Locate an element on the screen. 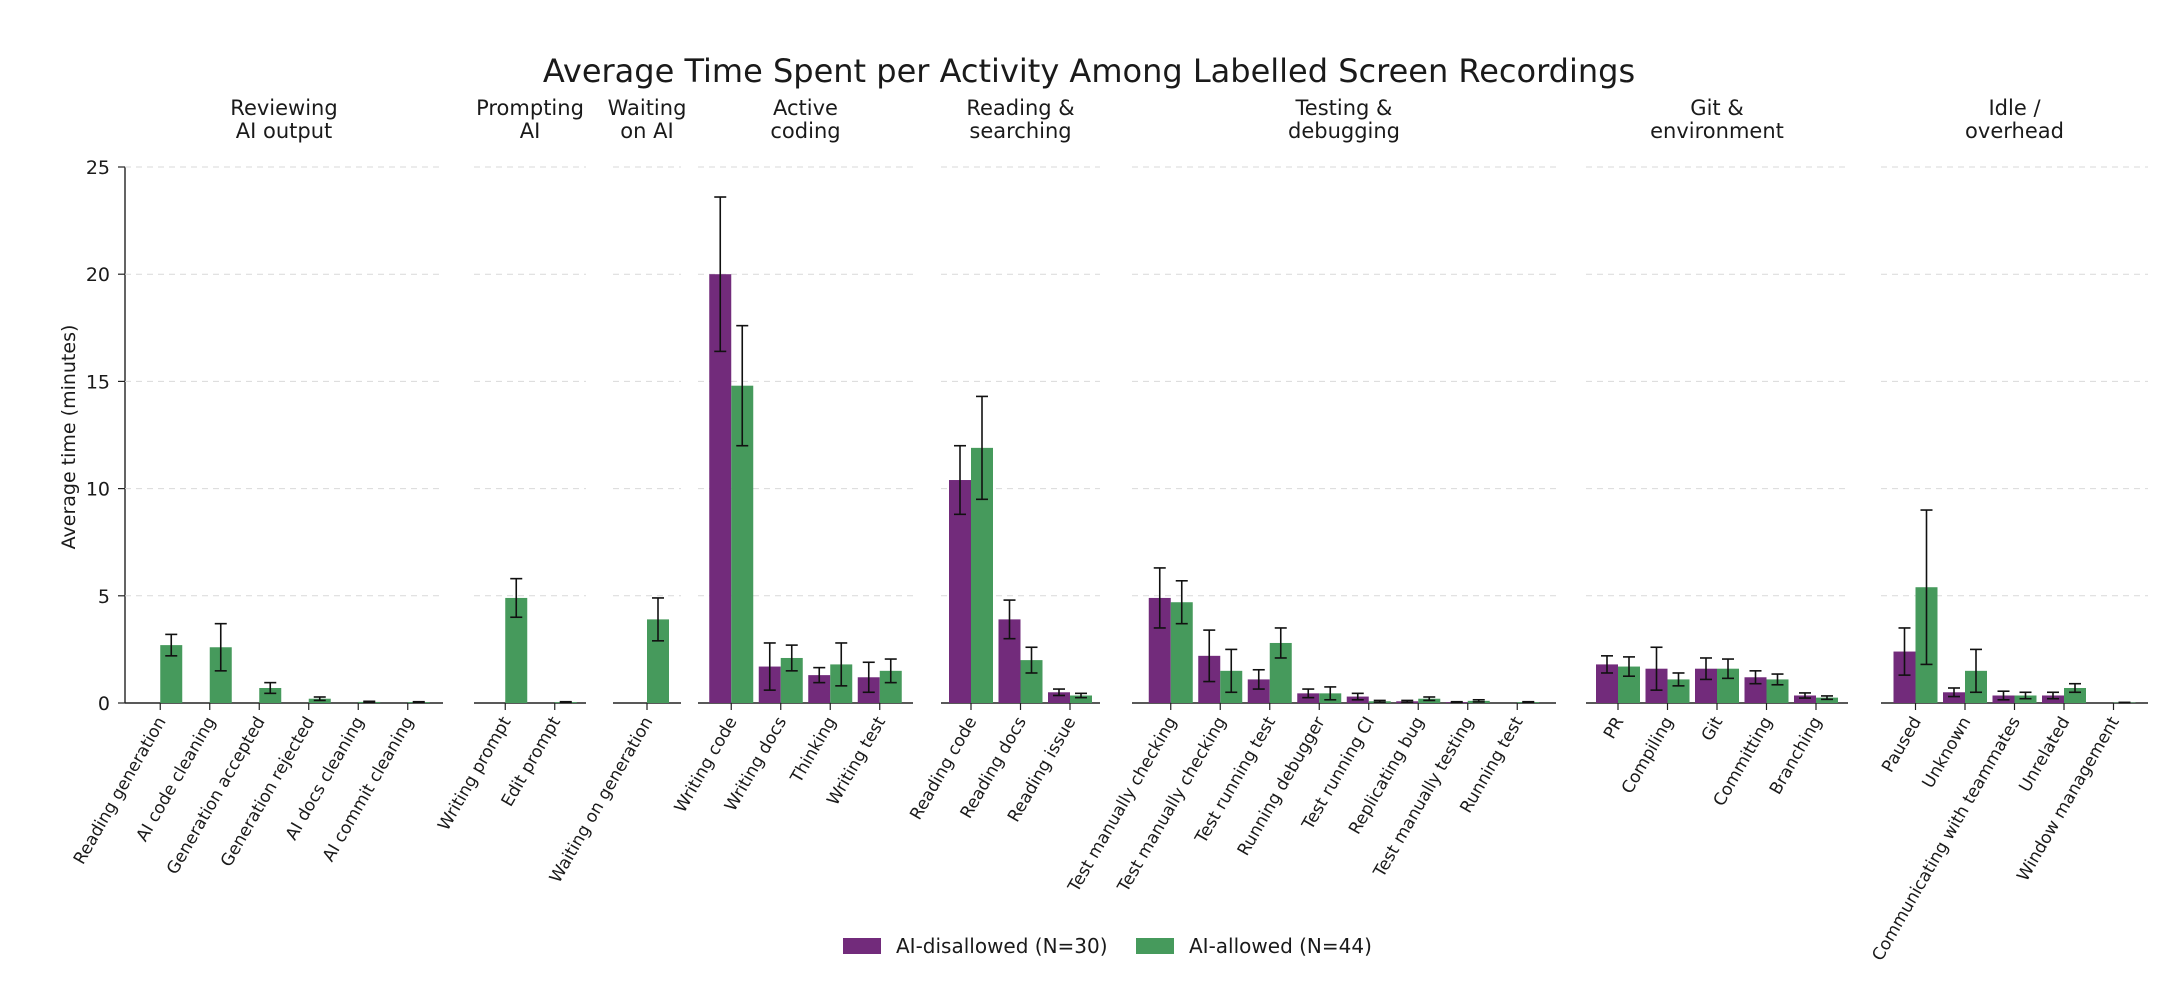 This screenshot has width=2178, height=1000. y-tick-label: 10 is located at coordinates (98, 490).